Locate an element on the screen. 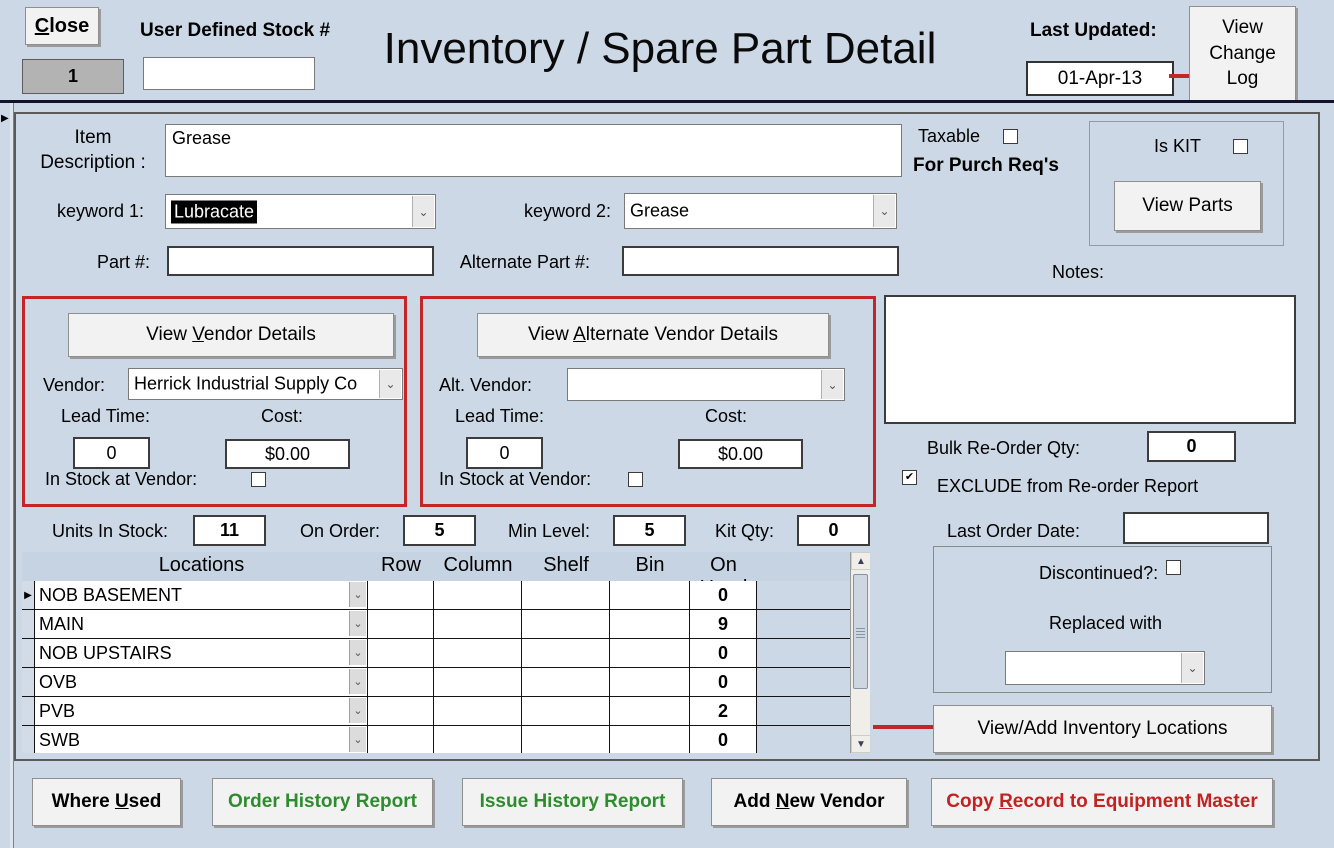 The image size is (1334, 848). table-row: ▶ NOB BASEMENT ⌄ 0 is located at coordinates (436, 595).